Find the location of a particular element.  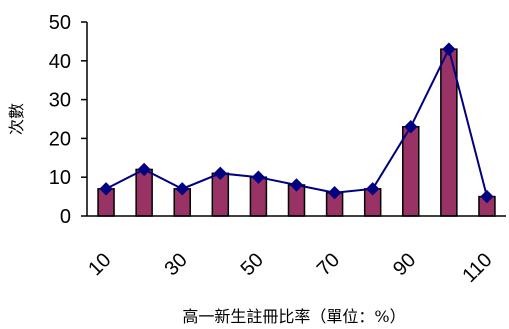

y-tick-label: 50 is located at coordinates (60, 23).